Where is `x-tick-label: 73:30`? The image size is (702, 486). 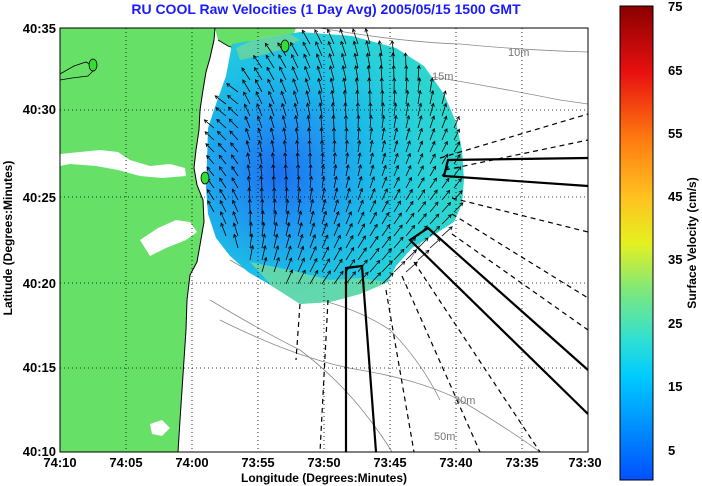
x-tick-label: 73:30 is located at coordinates (584, 462).